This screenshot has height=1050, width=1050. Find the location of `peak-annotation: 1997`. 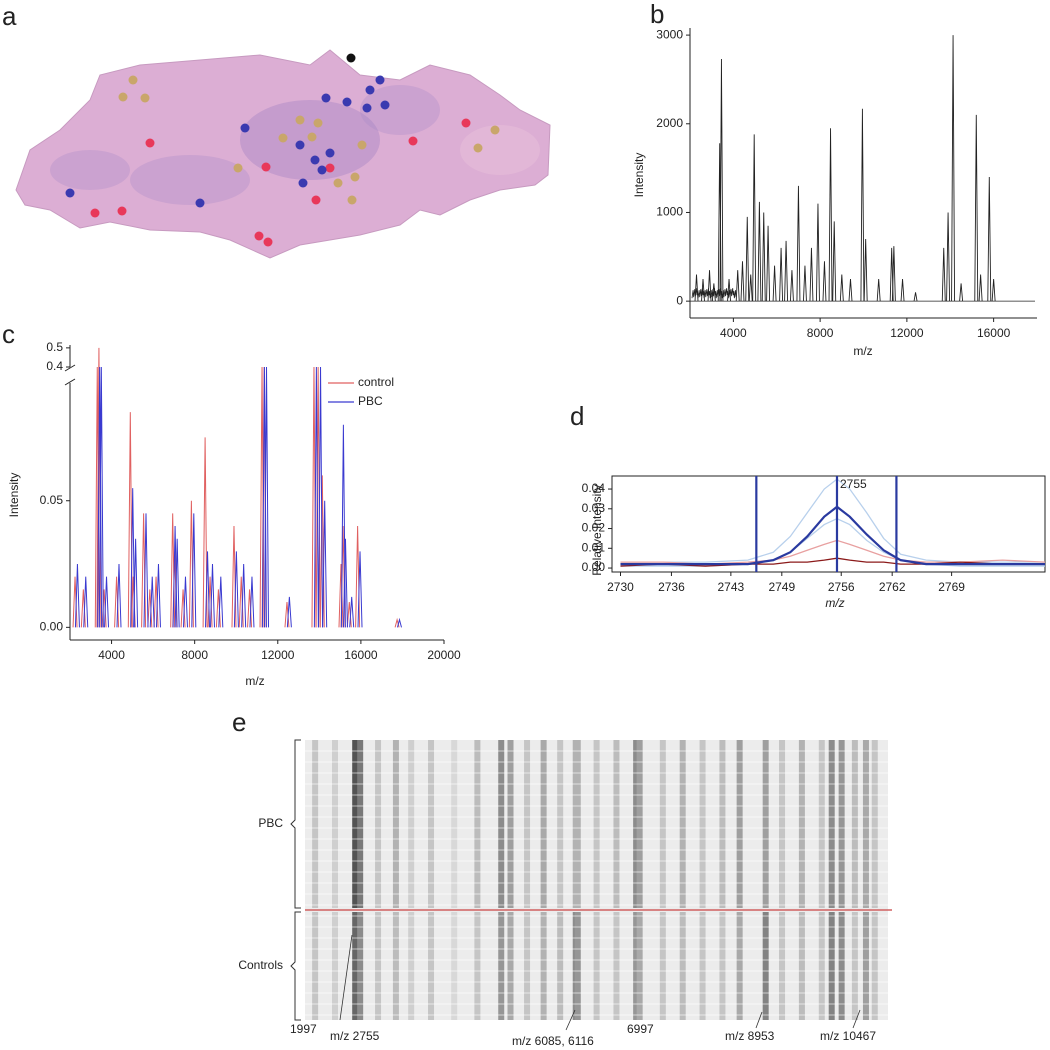

peak-annotation: 1997 is located at coordinates (303, 1029).